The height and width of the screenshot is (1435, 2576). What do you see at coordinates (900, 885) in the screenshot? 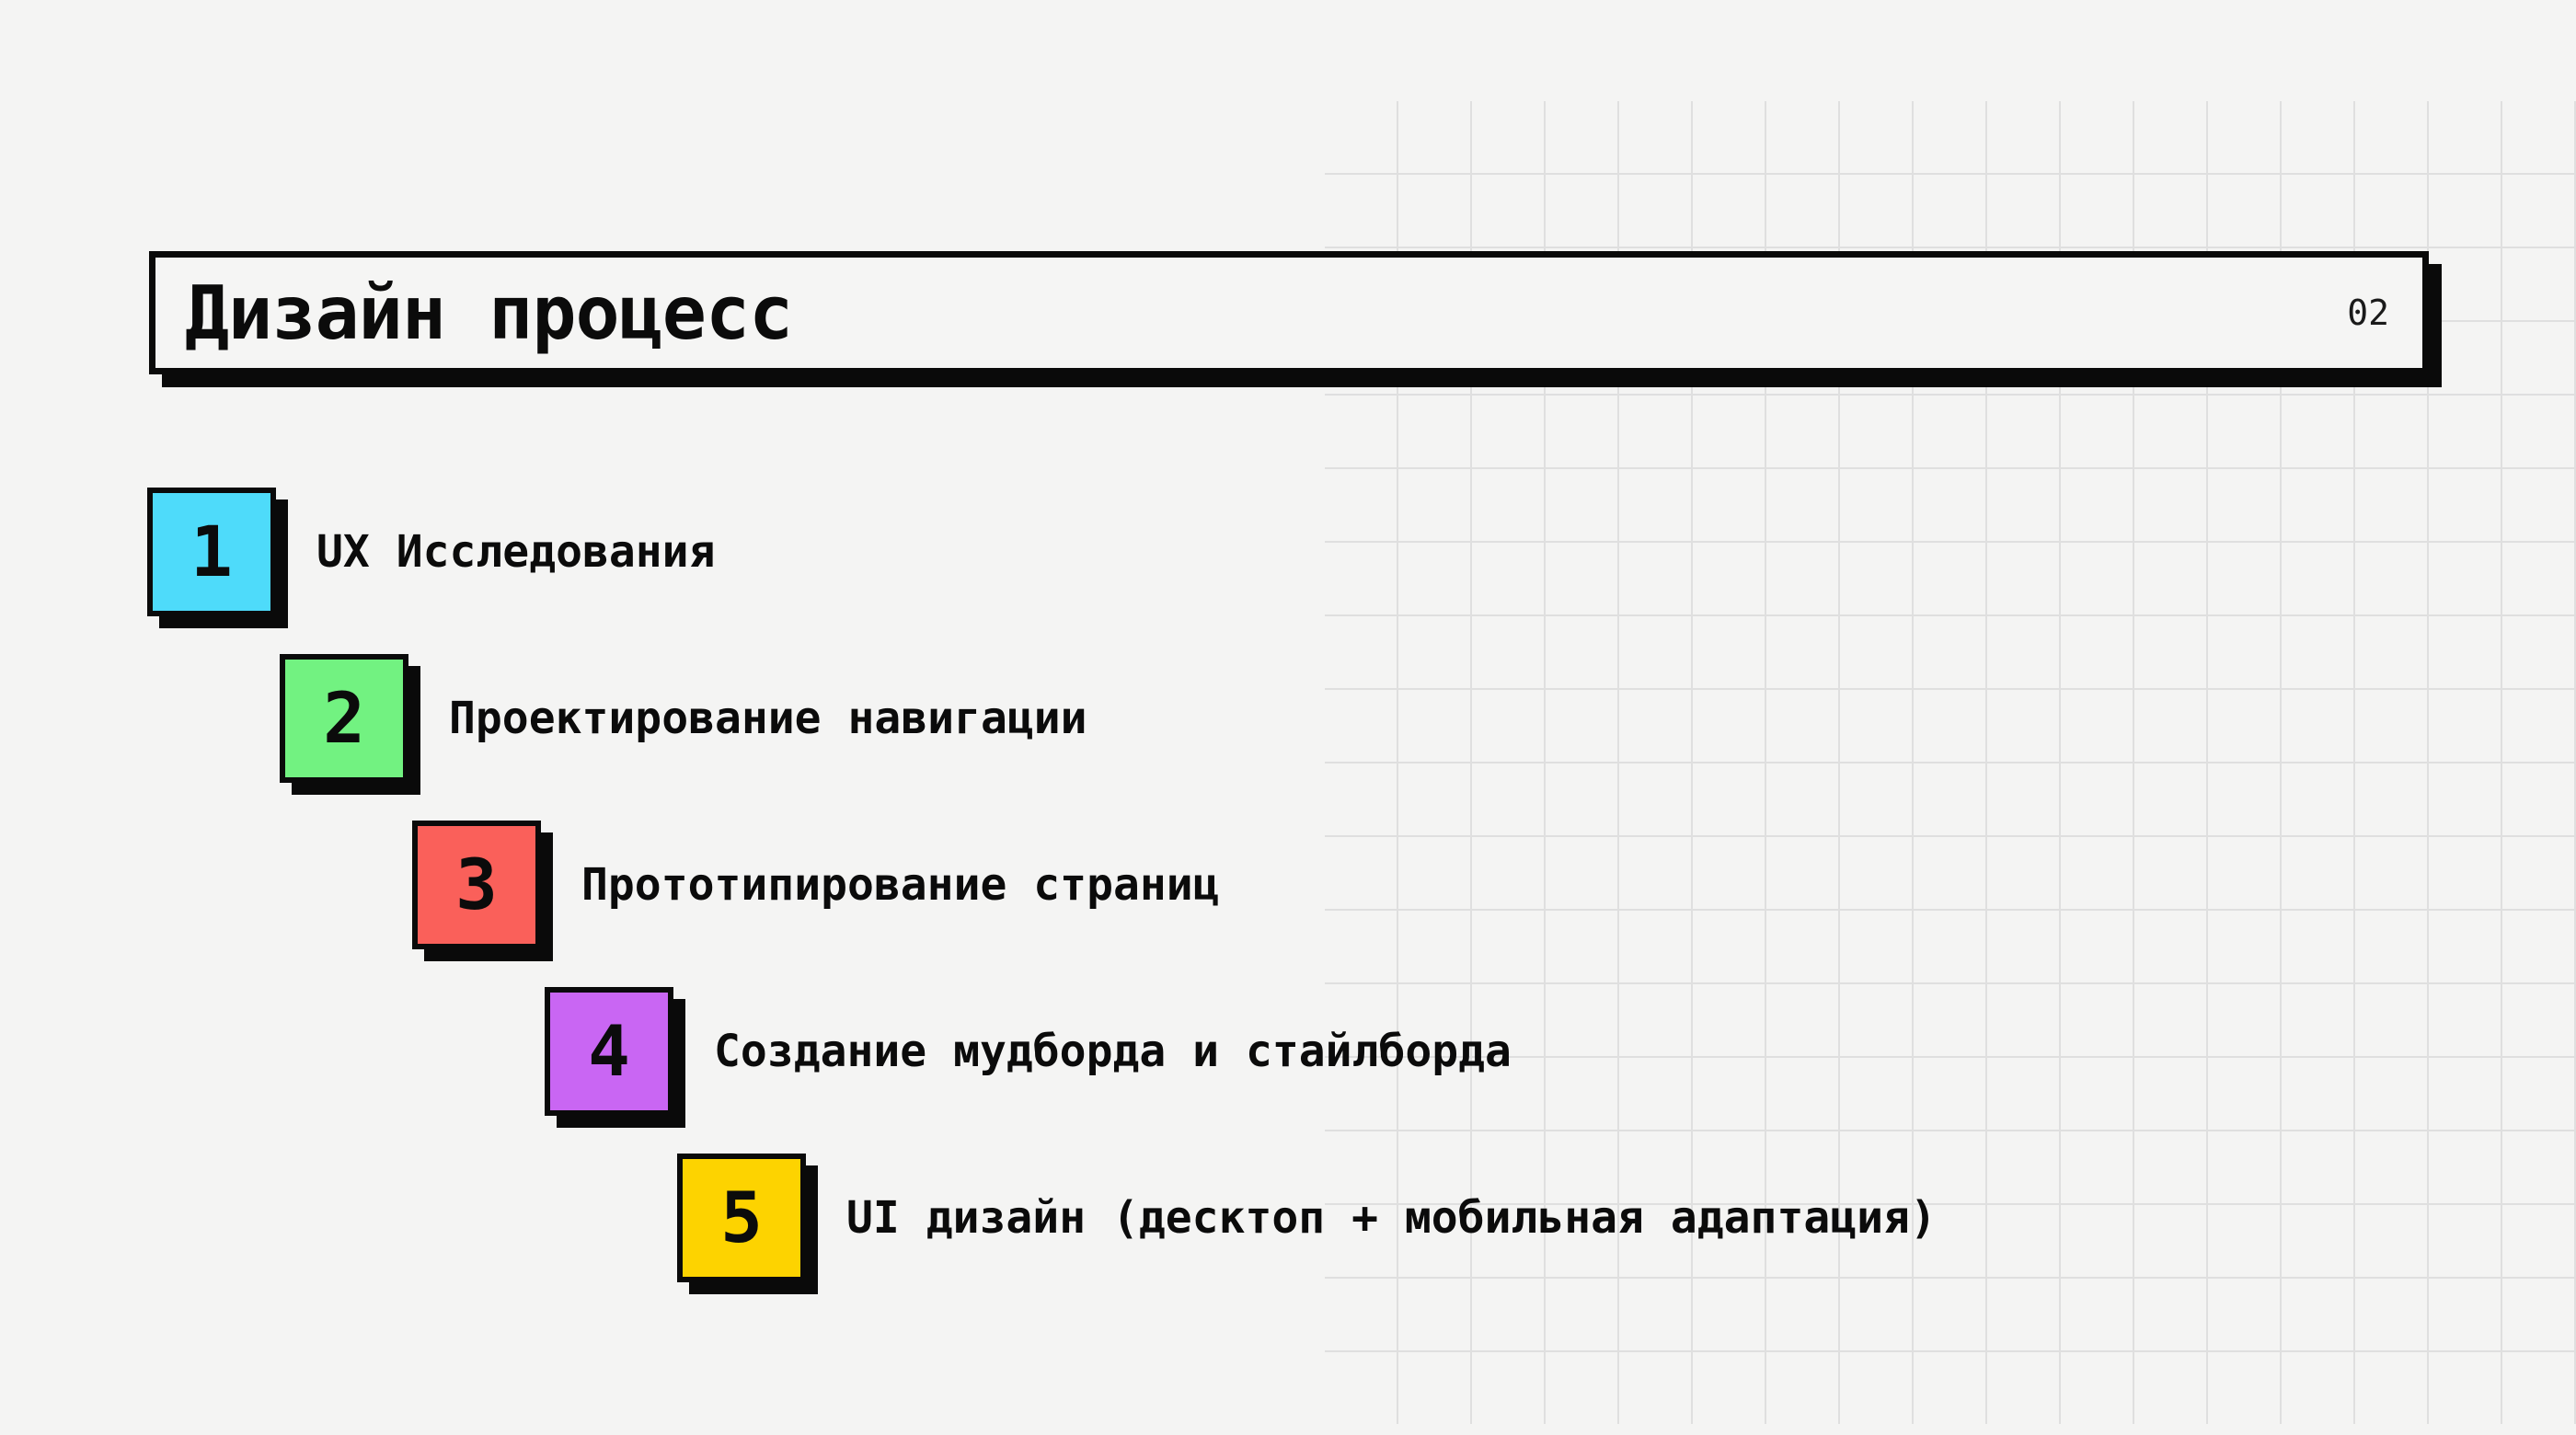
I see `step-label: Прототипирование страниц` at bounding box center [900, 885].